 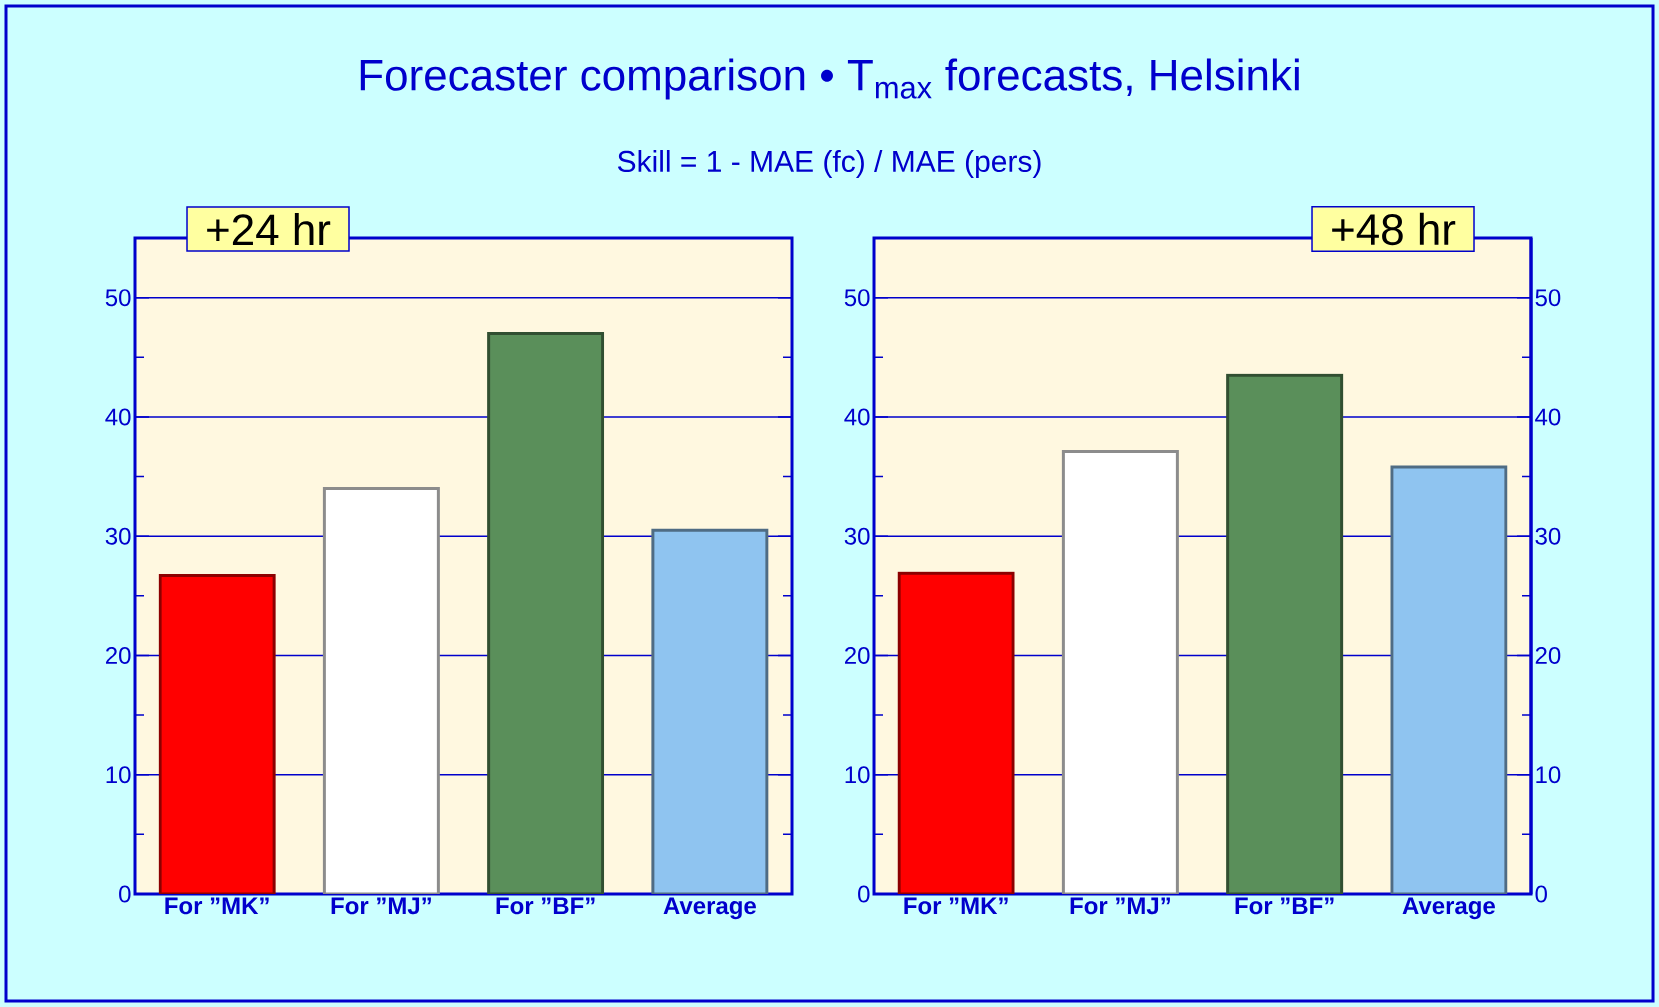 I want to click on annotation: +48 hr, so click(x=1394, y=229).